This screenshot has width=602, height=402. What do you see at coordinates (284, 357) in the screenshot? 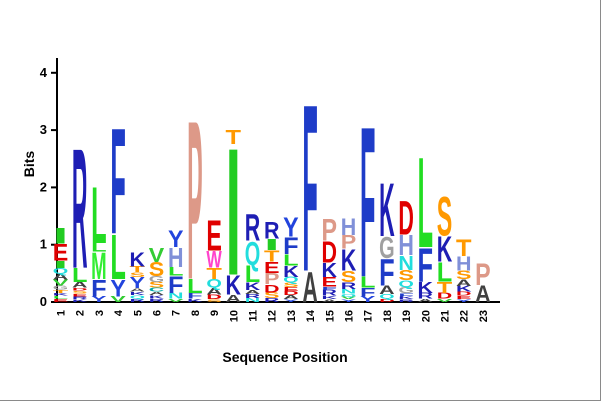
I see `x-axis-label: Sequence Position` at bounding box center [284, 357].